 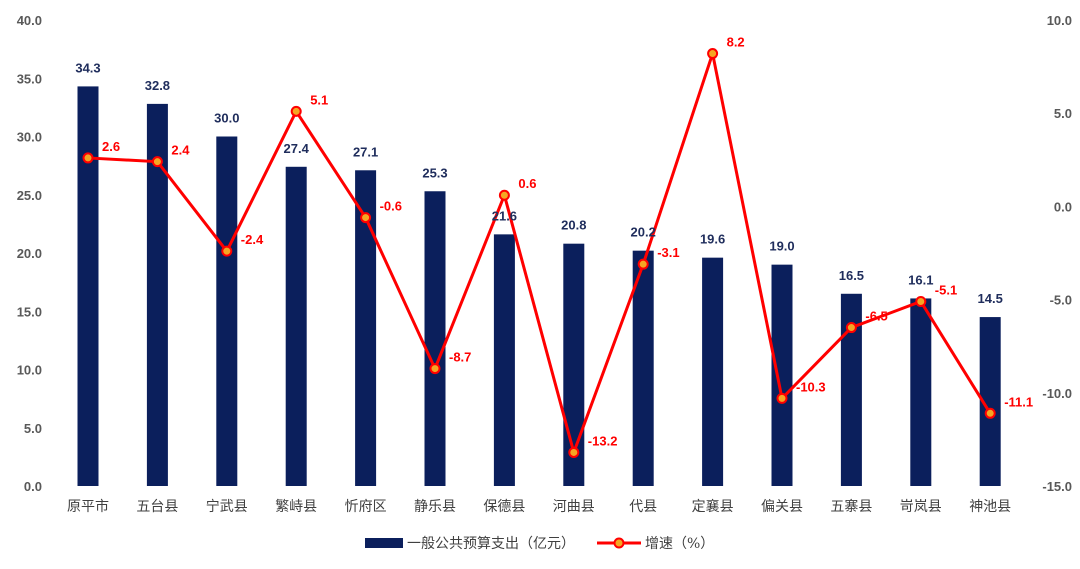 What do you see at coordinates (712, 239) in the screenshot?
I see `bar-data-label: 19.6` at bounding box center [712, 239].